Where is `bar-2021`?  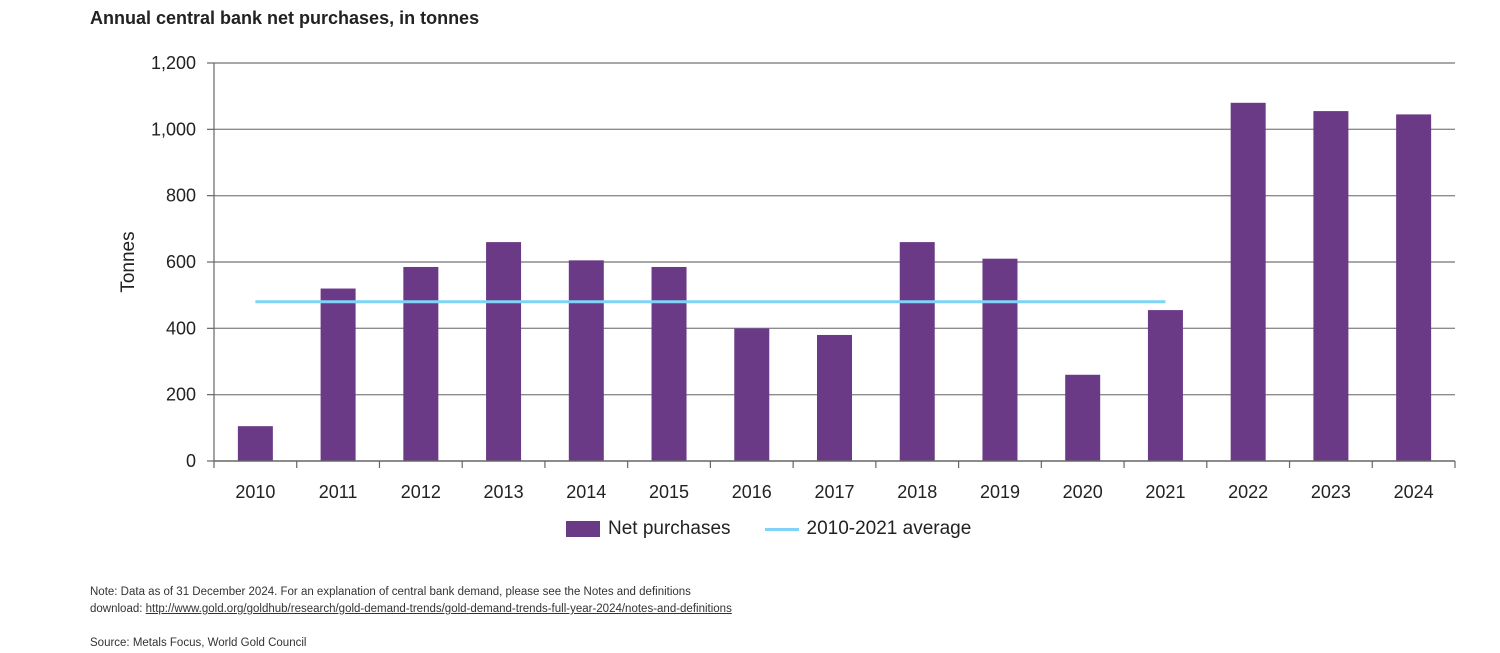
bar-2021 is located at coordinates (1165, 385).